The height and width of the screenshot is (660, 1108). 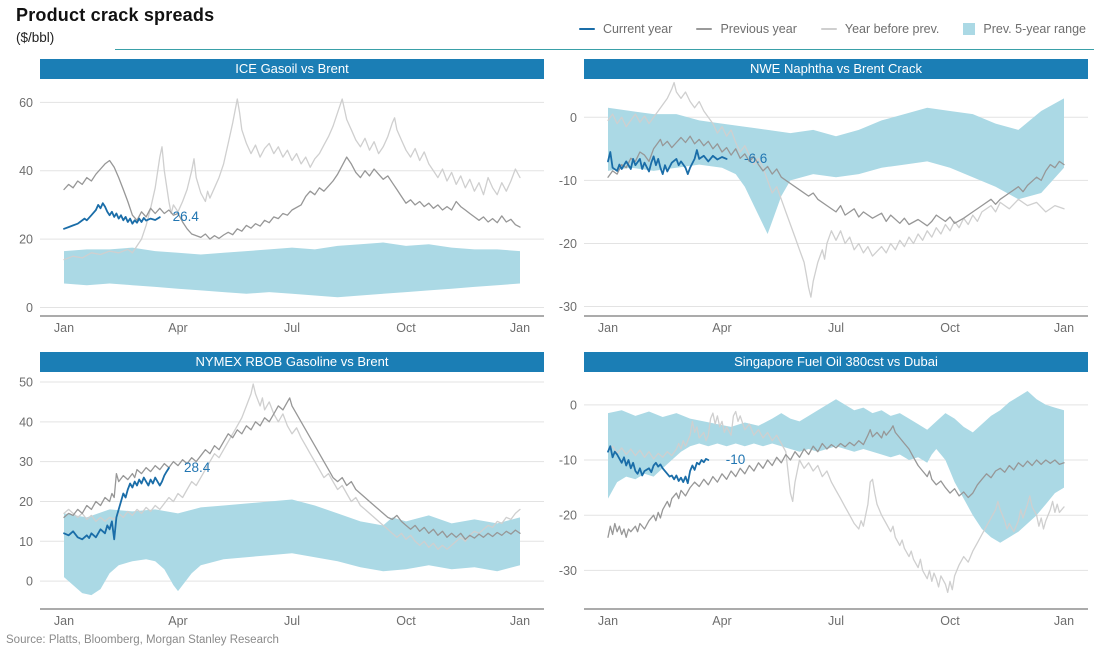 I want to click on y-tick-label: 50, so click(x=26, y=382).